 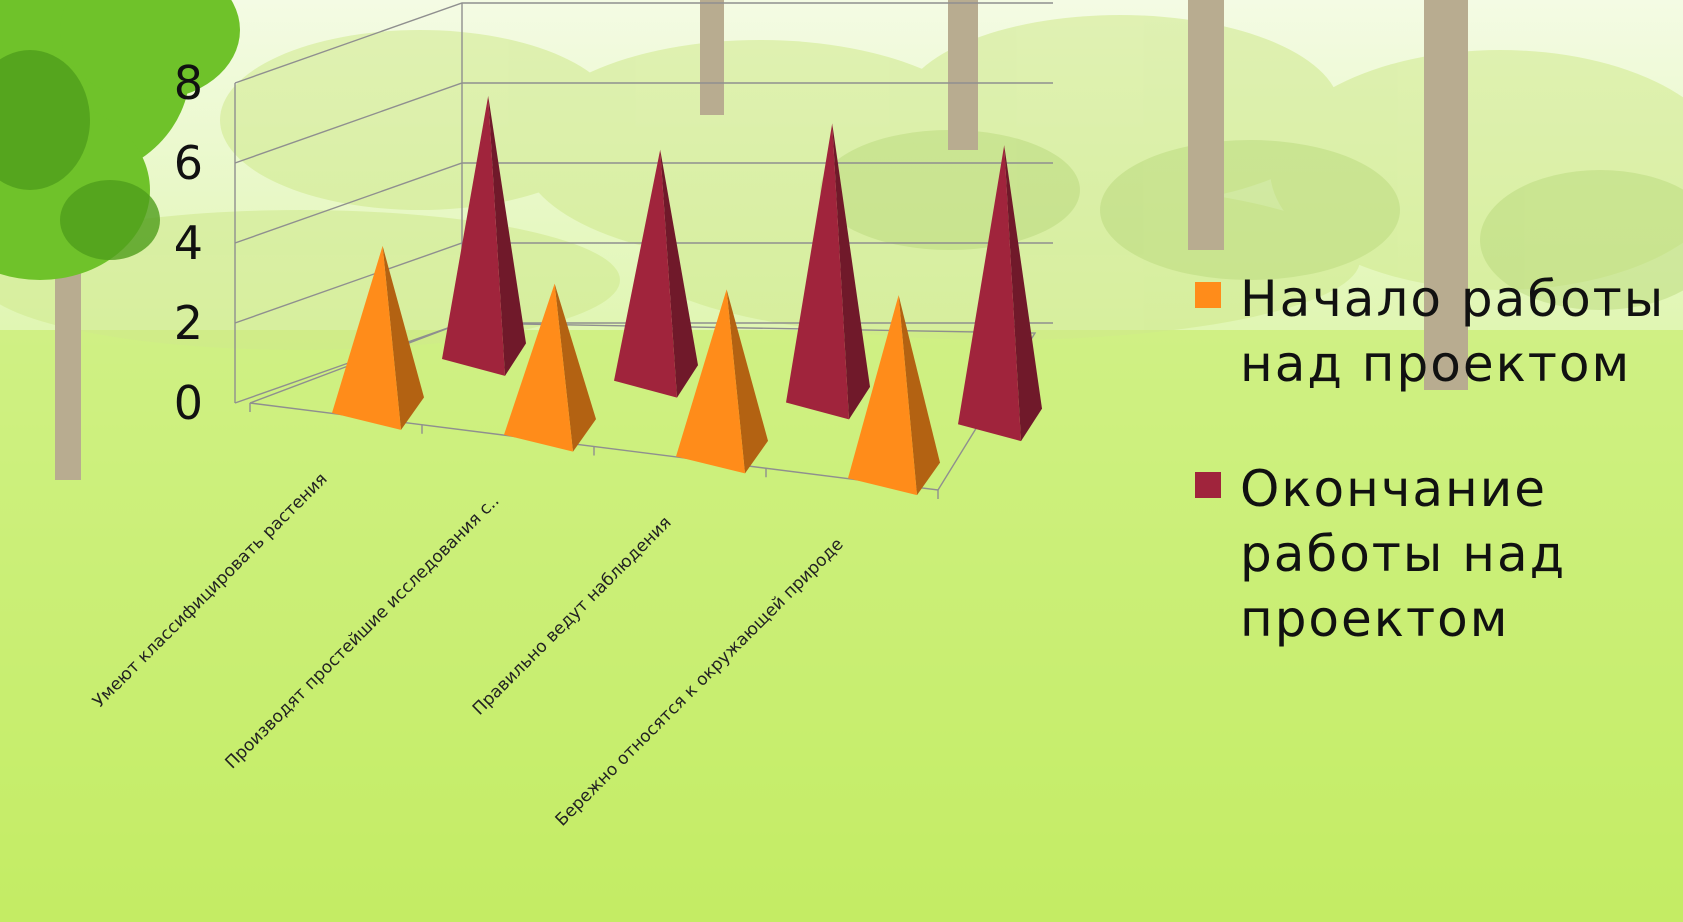 I want to click on legend-label: работы над, so click(x=1403, y=554).